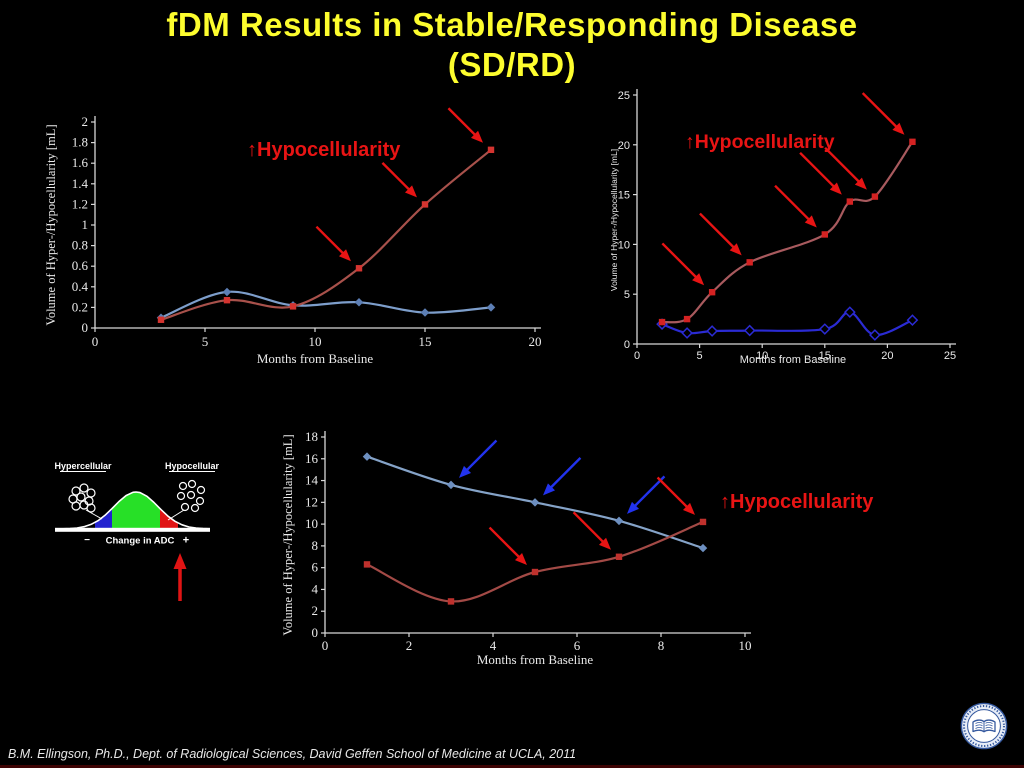 The height and width of the screenshot is (768, 1024). Describe the element at coordinates (627, 295) in the screenshot. I see `y-tick-label: 5` at that location.